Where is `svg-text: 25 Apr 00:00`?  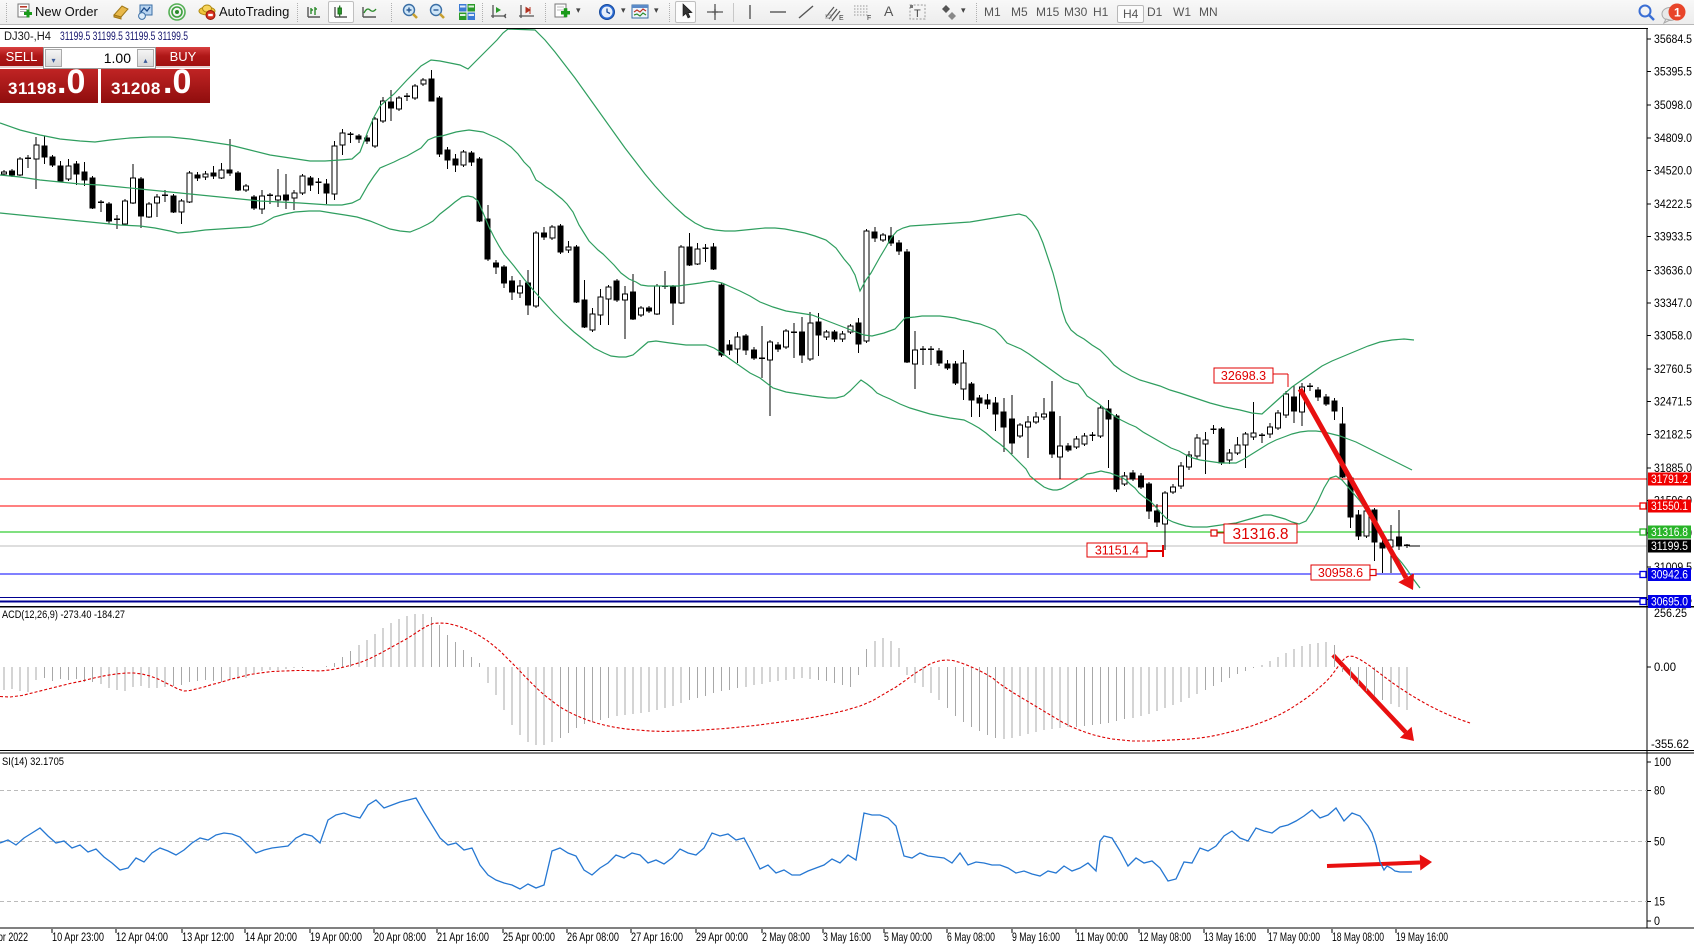
svg-text: 25 Apr 00:00 is located at coordinates (529, 937).